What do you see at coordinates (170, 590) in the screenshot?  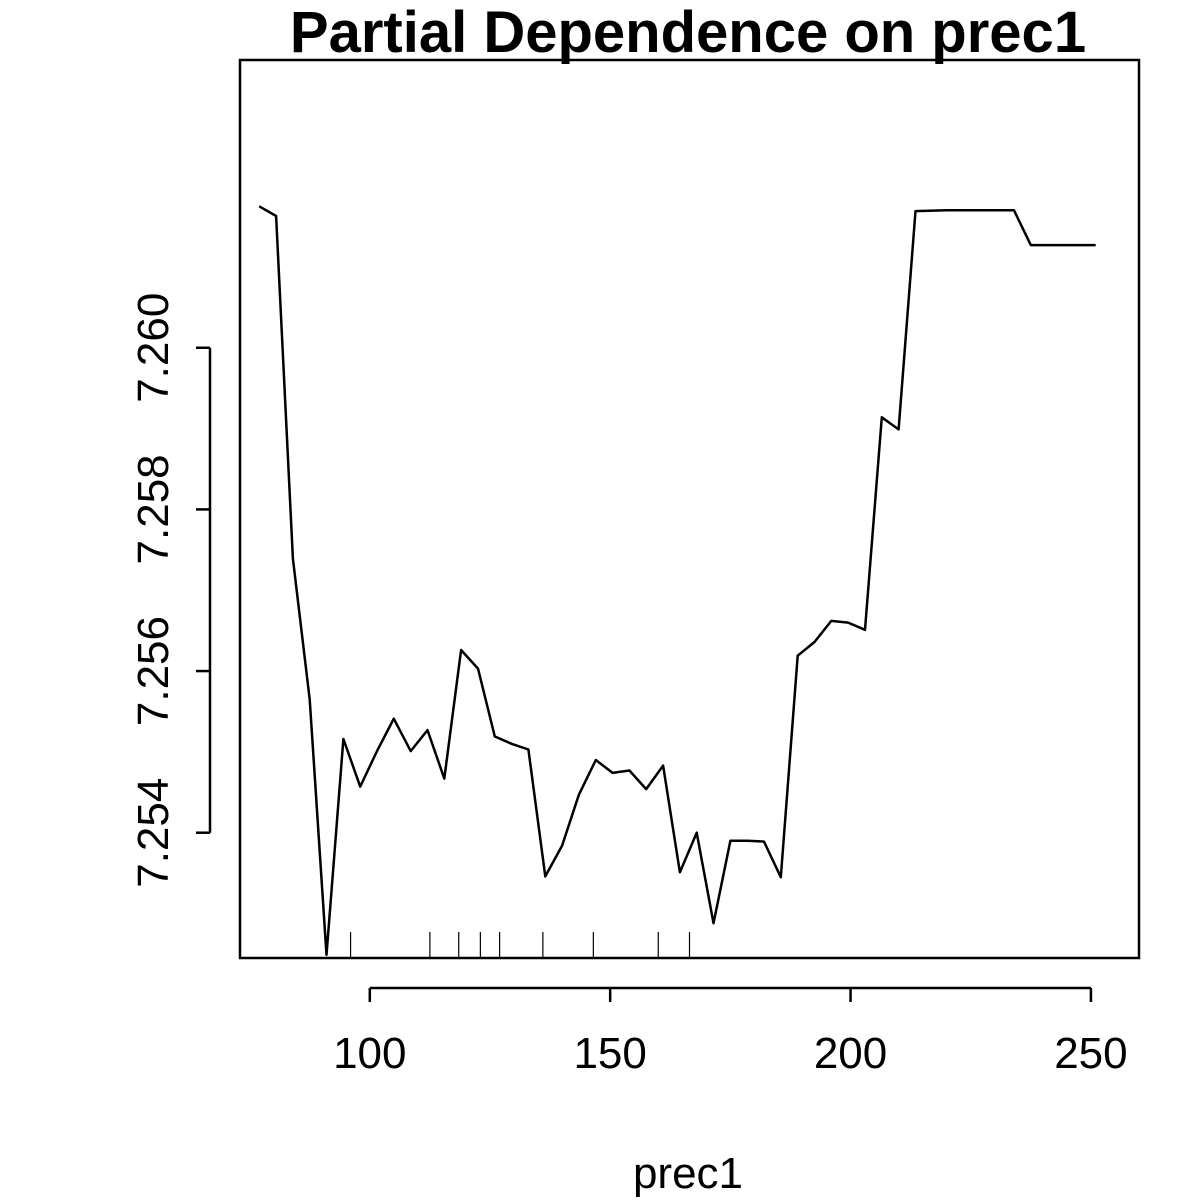 I see `y-axis: 7.254 7.256 7.258 7.260` at bounding box center [170, 590].